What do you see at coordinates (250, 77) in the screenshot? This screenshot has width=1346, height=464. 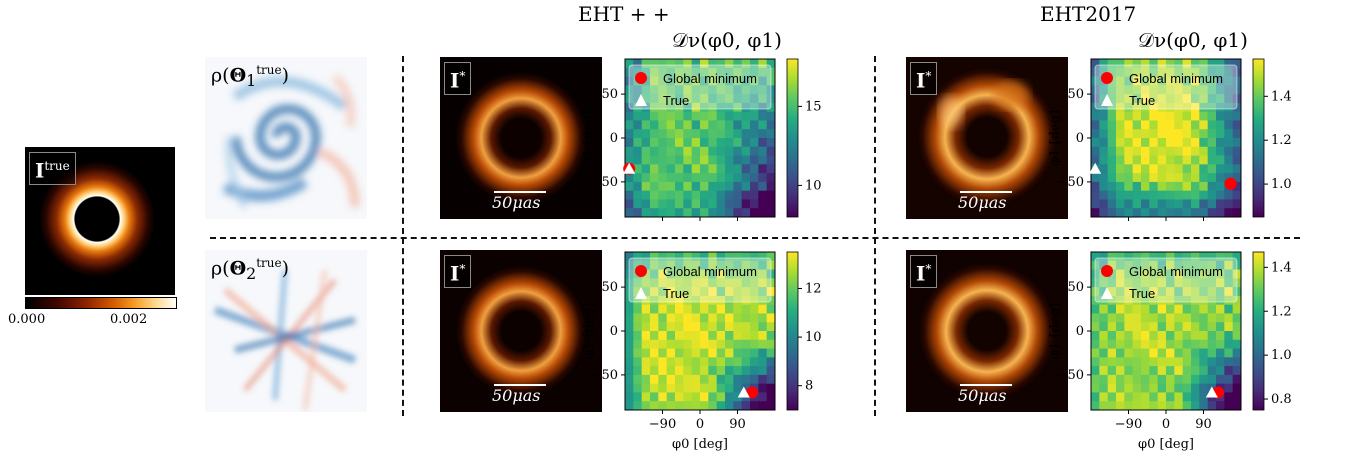 I see `rho-label-1: ρ(Θ1true)` at bounding box center [250, 77].